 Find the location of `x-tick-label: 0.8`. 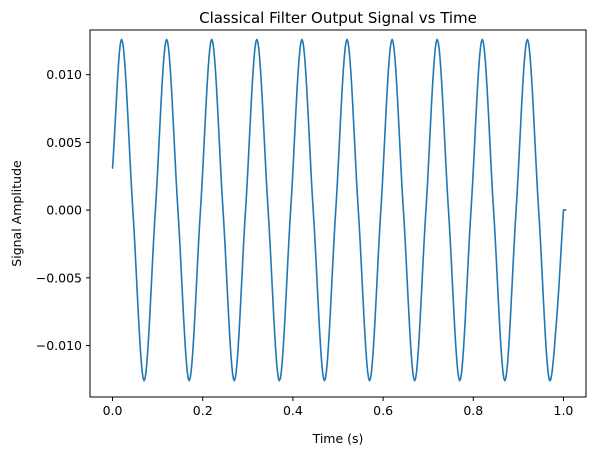

x-tick-label: 0.8 is located at coordinates (473, 410).